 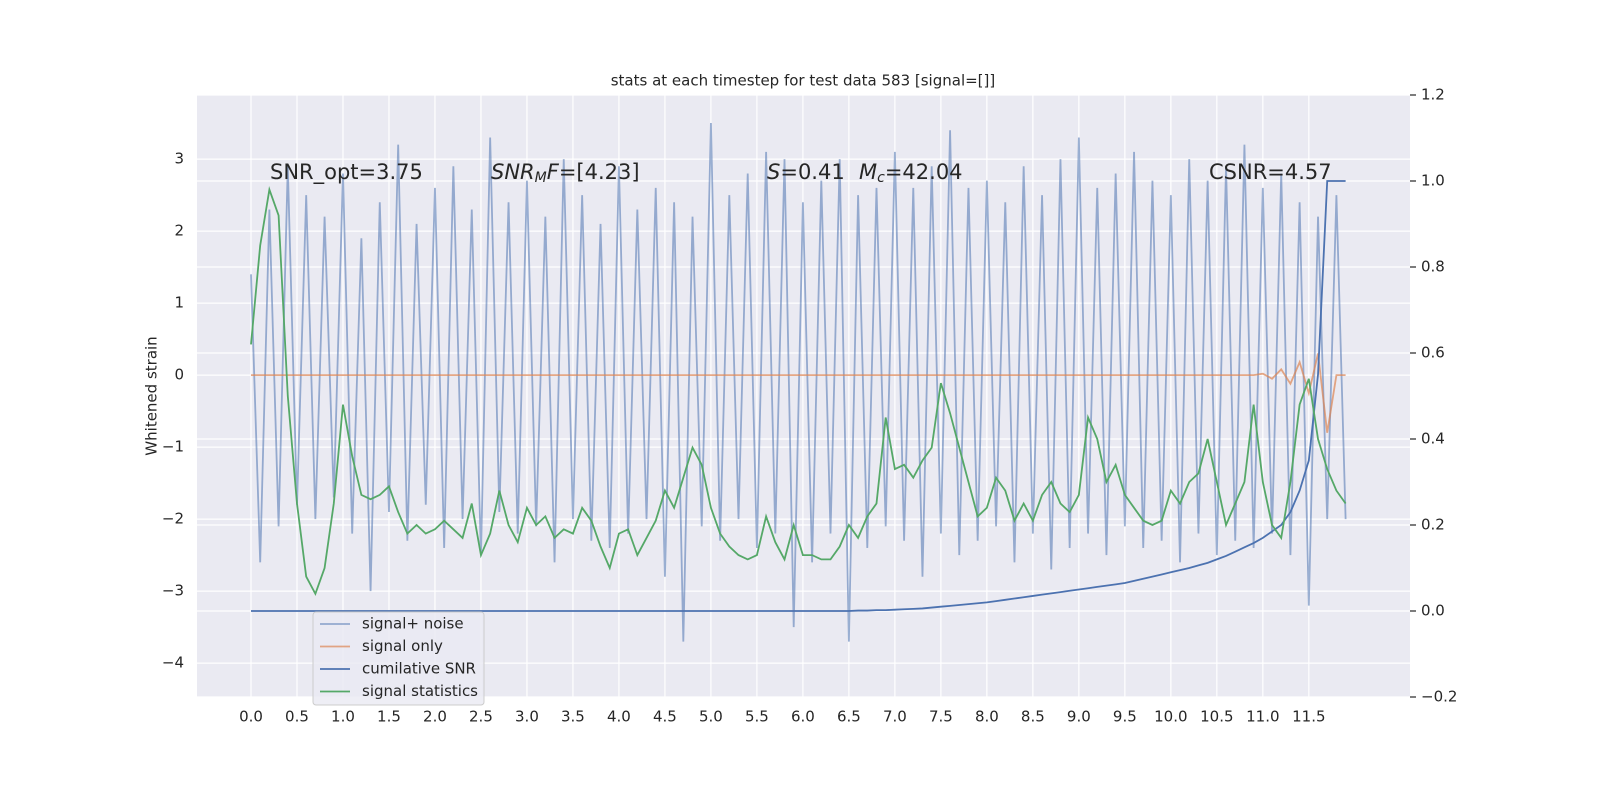 What do you see at coordinates (420, 691) in the screenshot?
I see `legend-label: signal statistics` at bounding box center [420, 691].